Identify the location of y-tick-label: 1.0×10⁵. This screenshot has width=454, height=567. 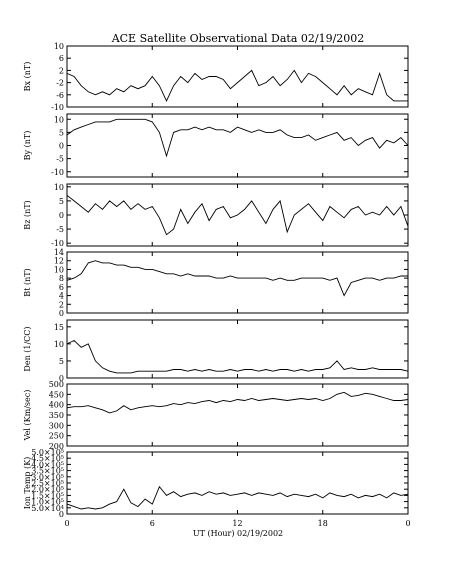
(47, 502).